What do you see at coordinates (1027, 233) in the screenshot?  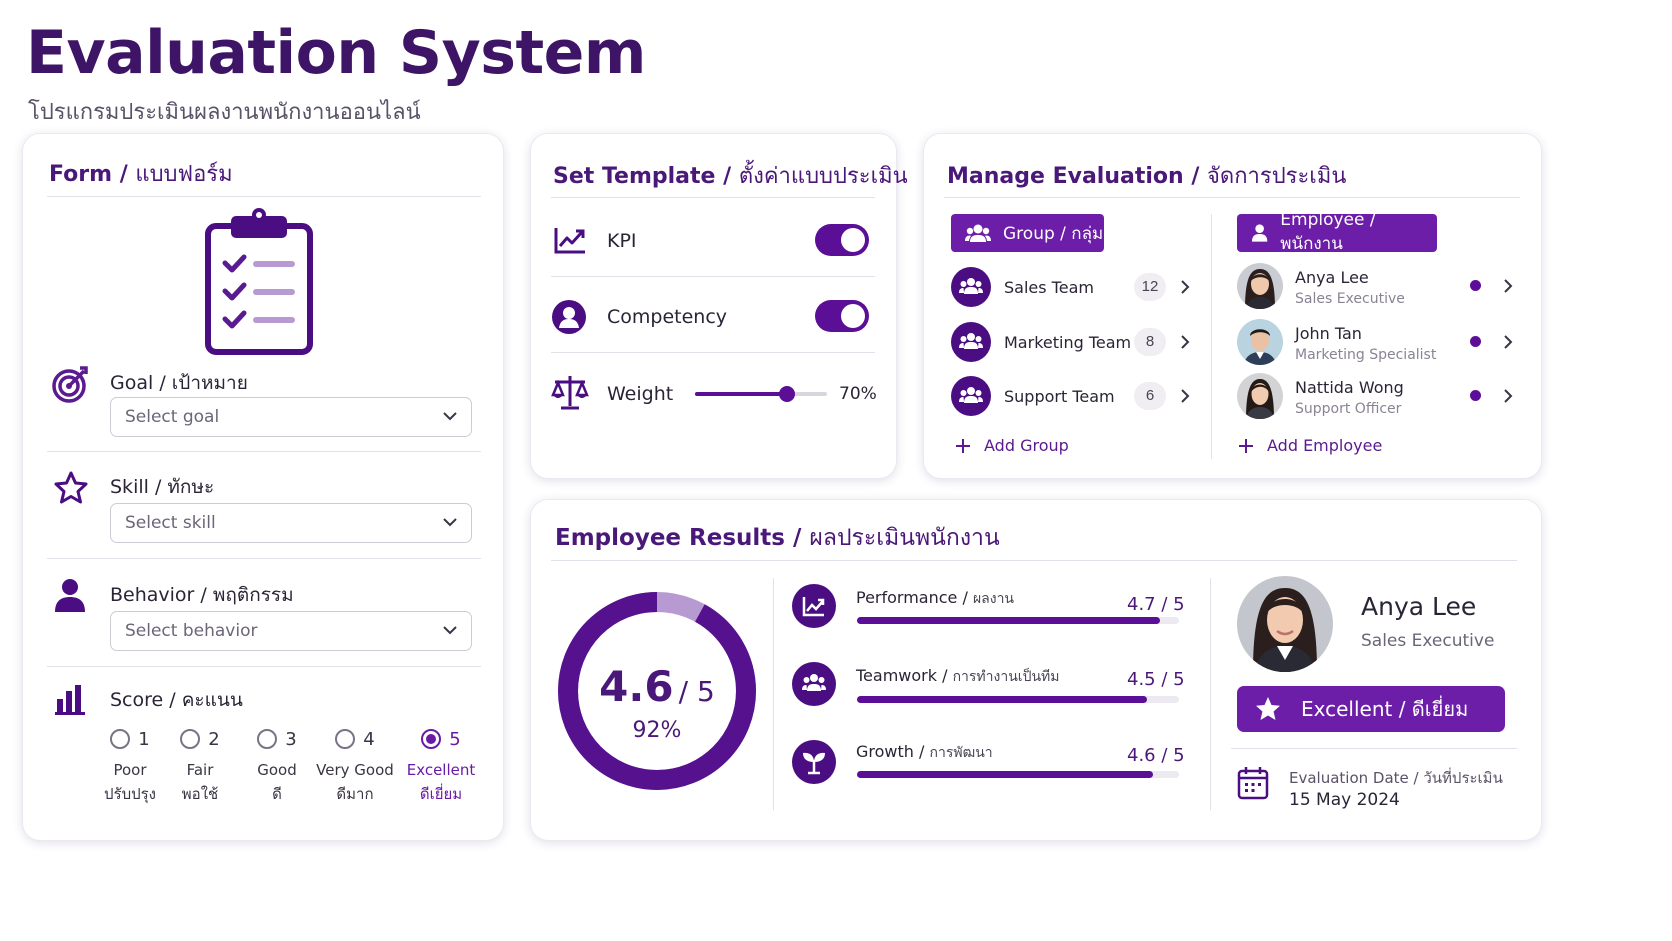 I see `group-tab: Group / กลุ่ม` at bounding box center [1027, 233].